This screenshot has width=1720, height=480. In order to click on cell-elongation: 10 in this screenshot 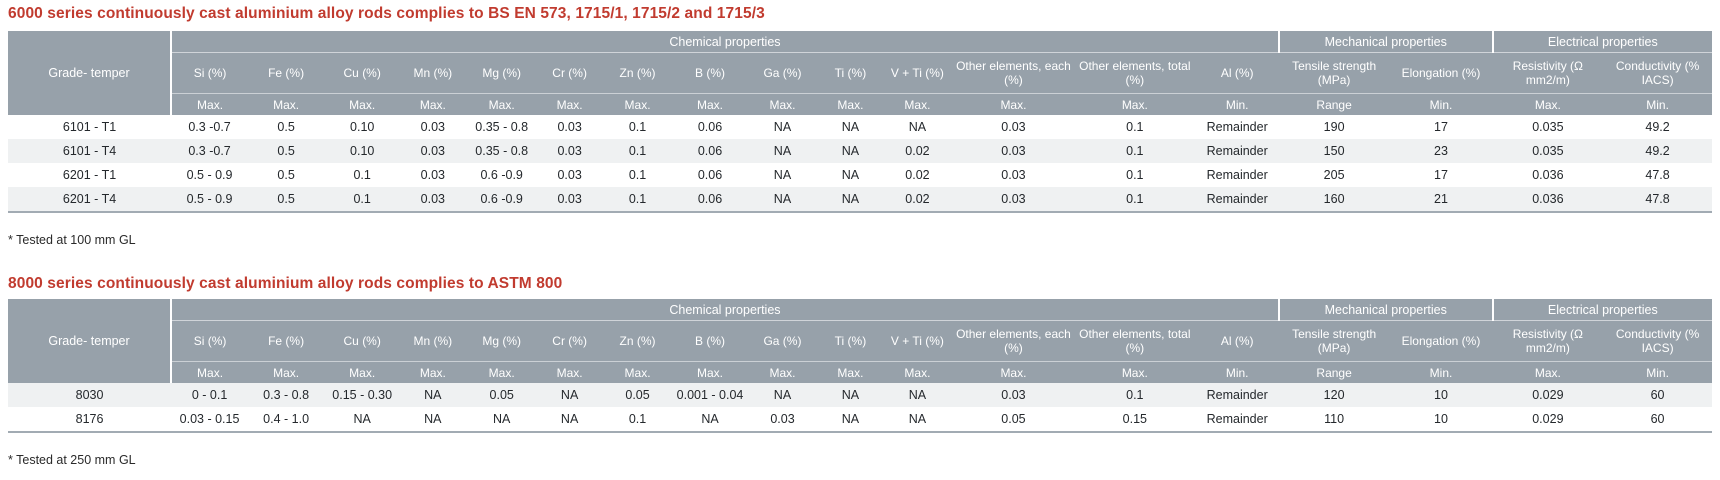, I will do `click(1441, 395)`.